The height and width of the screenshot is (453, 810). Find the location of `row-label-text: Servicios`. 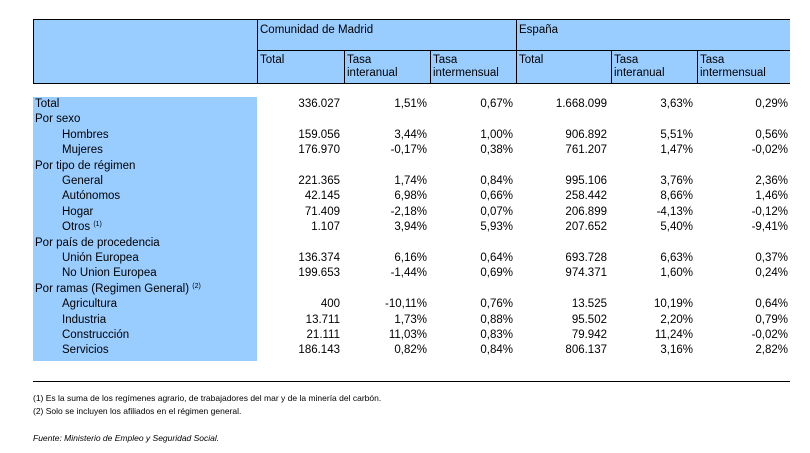

row-label-text: Servicios is located at coordinates (85, 350).